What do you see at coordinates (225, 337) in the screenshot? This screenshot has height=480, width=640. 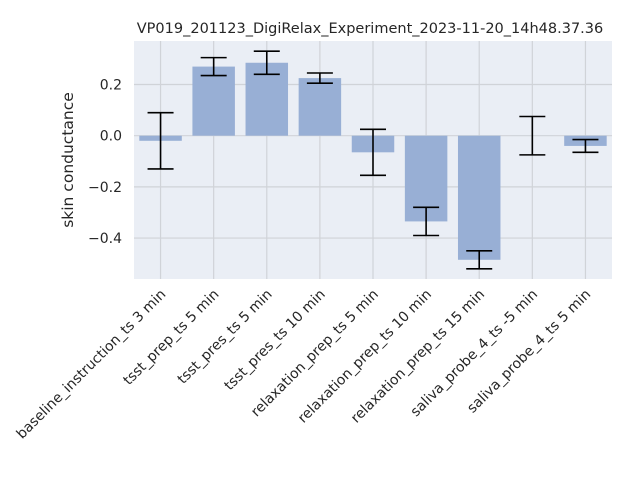 I see `x-tick-label: tsst_pres_ts 5 min` at bounding box center [225, 337].